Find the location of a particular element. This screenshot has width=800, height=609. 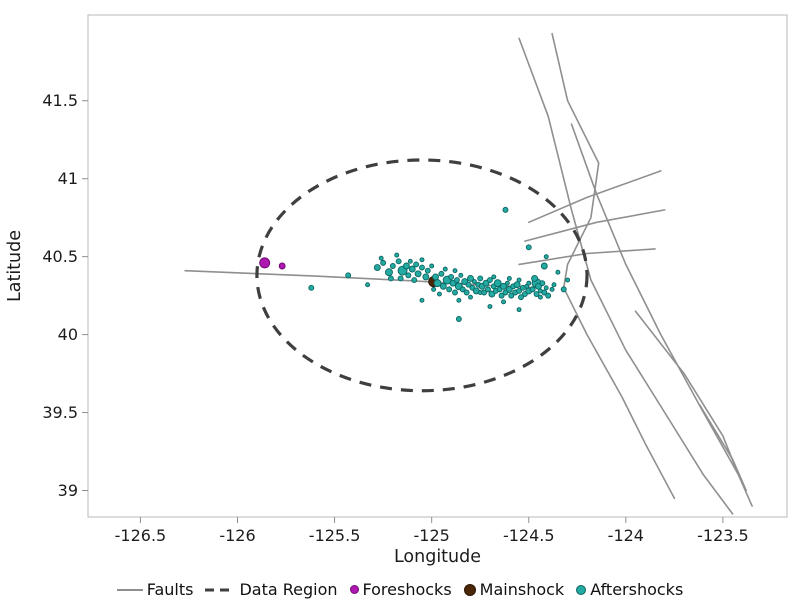

legend-label-mainshock: Mainshock is located at coordinates (522, 589).